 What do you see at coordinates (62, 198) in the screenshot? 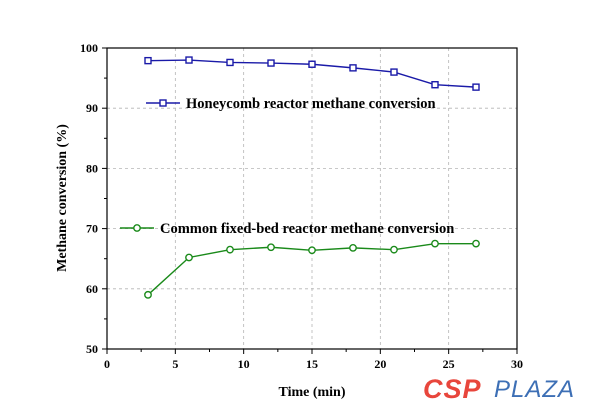
I see `y-axis-title: Methane conversion (%)` at bounding box center [62, 198].